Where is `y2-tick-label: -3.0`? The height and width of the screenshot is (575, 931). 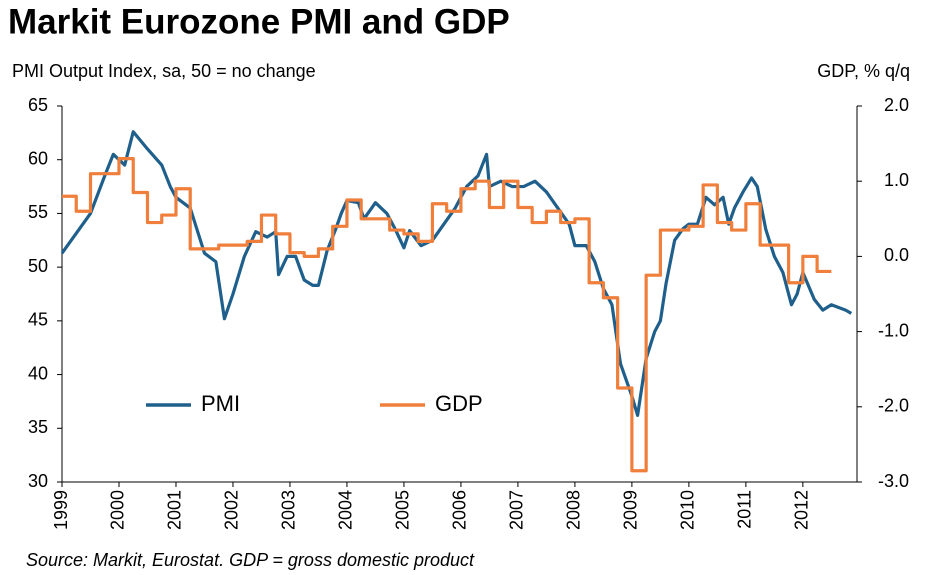 y2-tick-label: -3.0 is located at coordinates (893, 481).